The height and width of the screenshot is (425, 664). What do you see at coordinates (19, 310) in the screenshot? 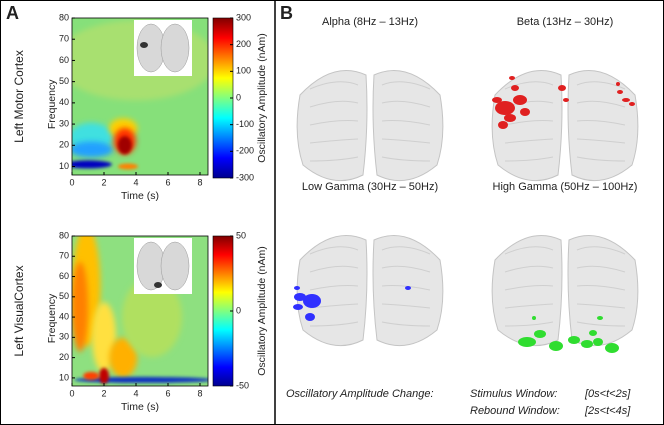
I see `row-label: Left VisualCortex` at bounding box center [19, 310].